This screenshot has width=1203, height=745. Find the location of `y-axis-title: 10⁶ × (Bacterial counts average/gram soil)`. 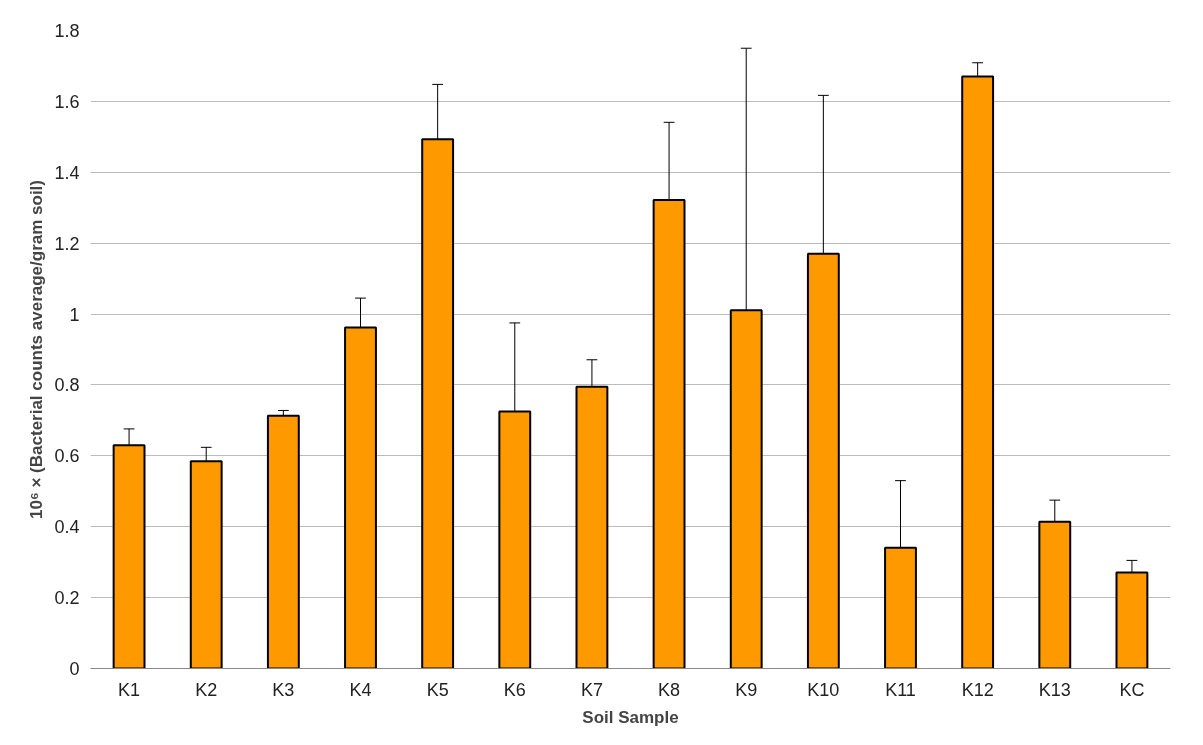

y-axis-title: 10⁶ × (Bacterial counts average/gram soil) is located at coordinates (37, 349).